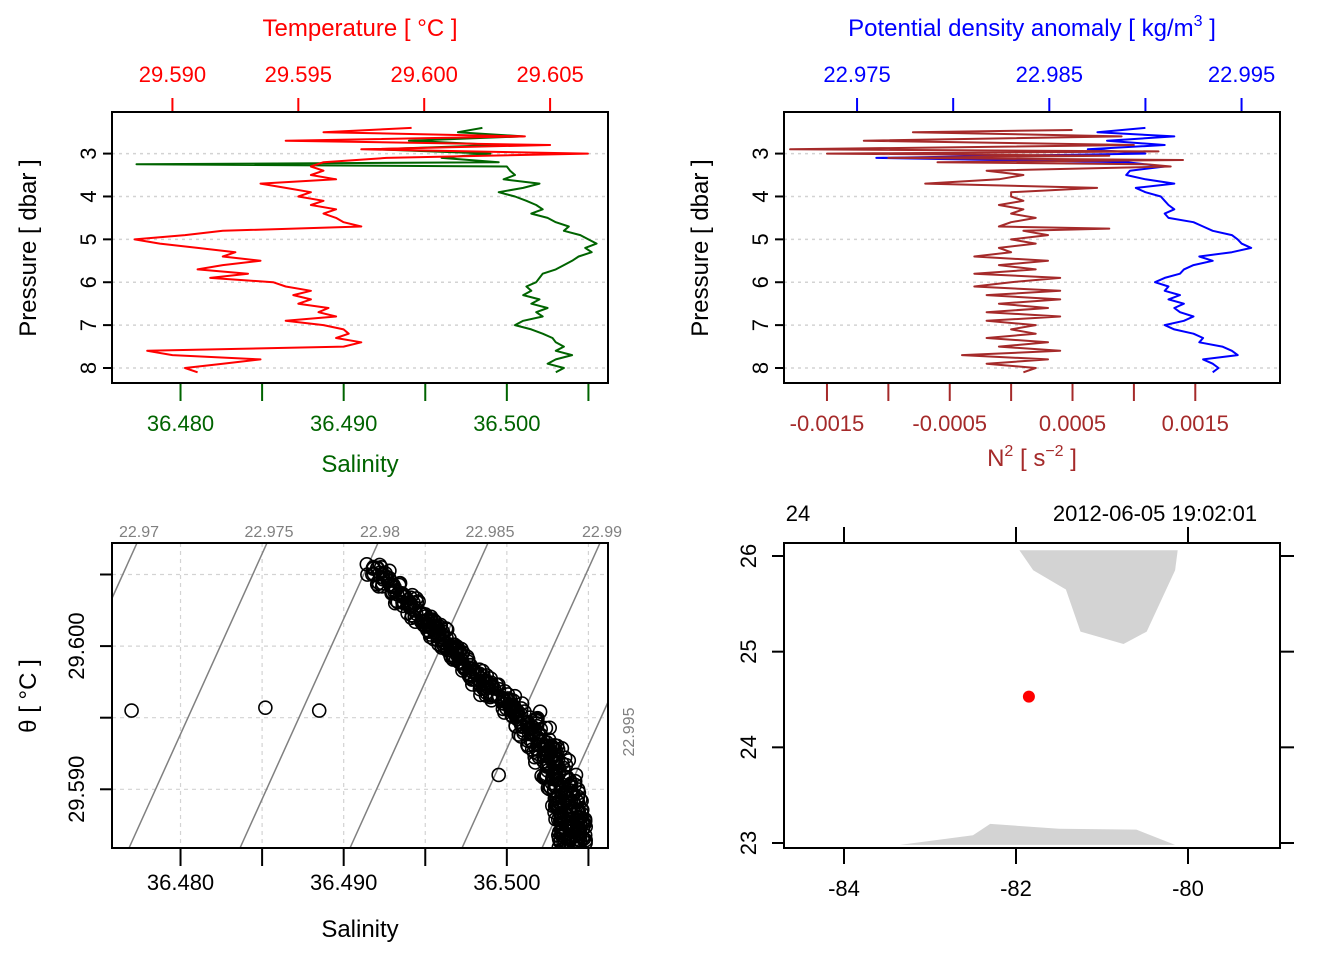 Image resolution: width=1344 pixels, height=960 pixels. I want to click on lon-tick-label: -80, so click(1188, 888).